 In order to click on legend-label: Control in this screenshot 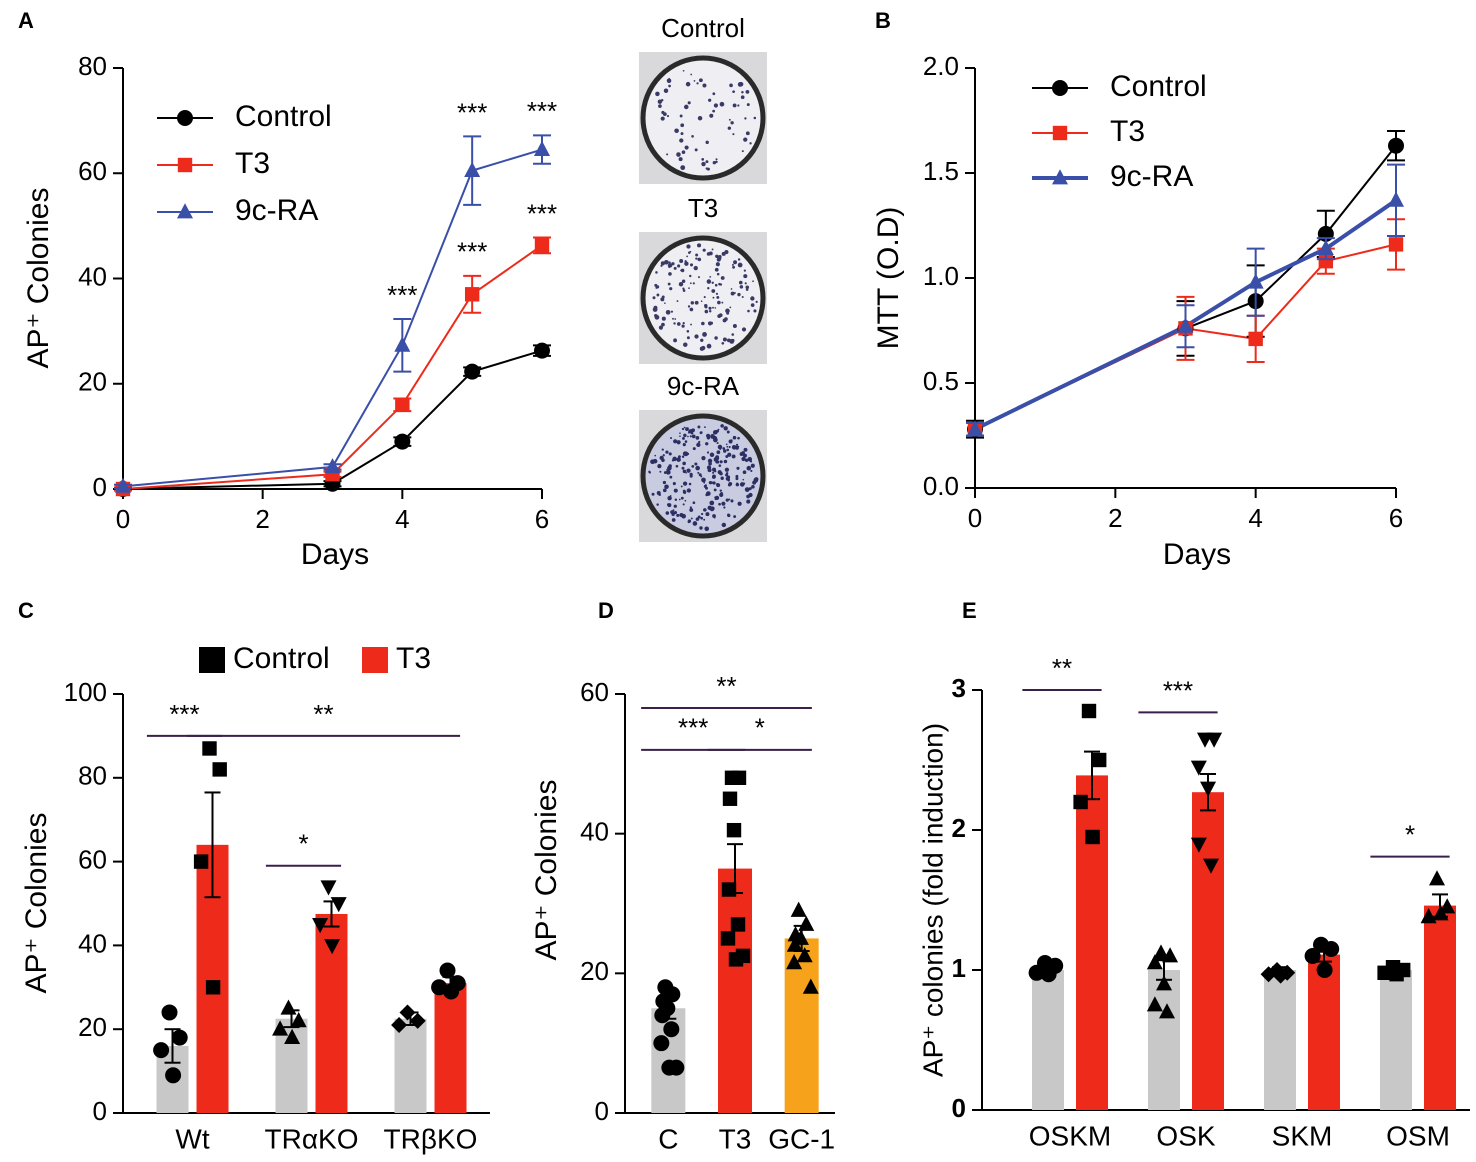, I will do `click(283, 116)`.